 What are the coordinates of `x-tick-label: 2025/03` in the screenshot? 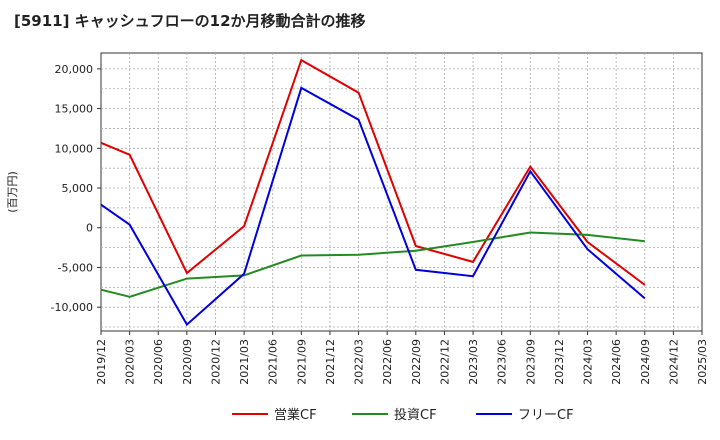 It's located at (702, 362).